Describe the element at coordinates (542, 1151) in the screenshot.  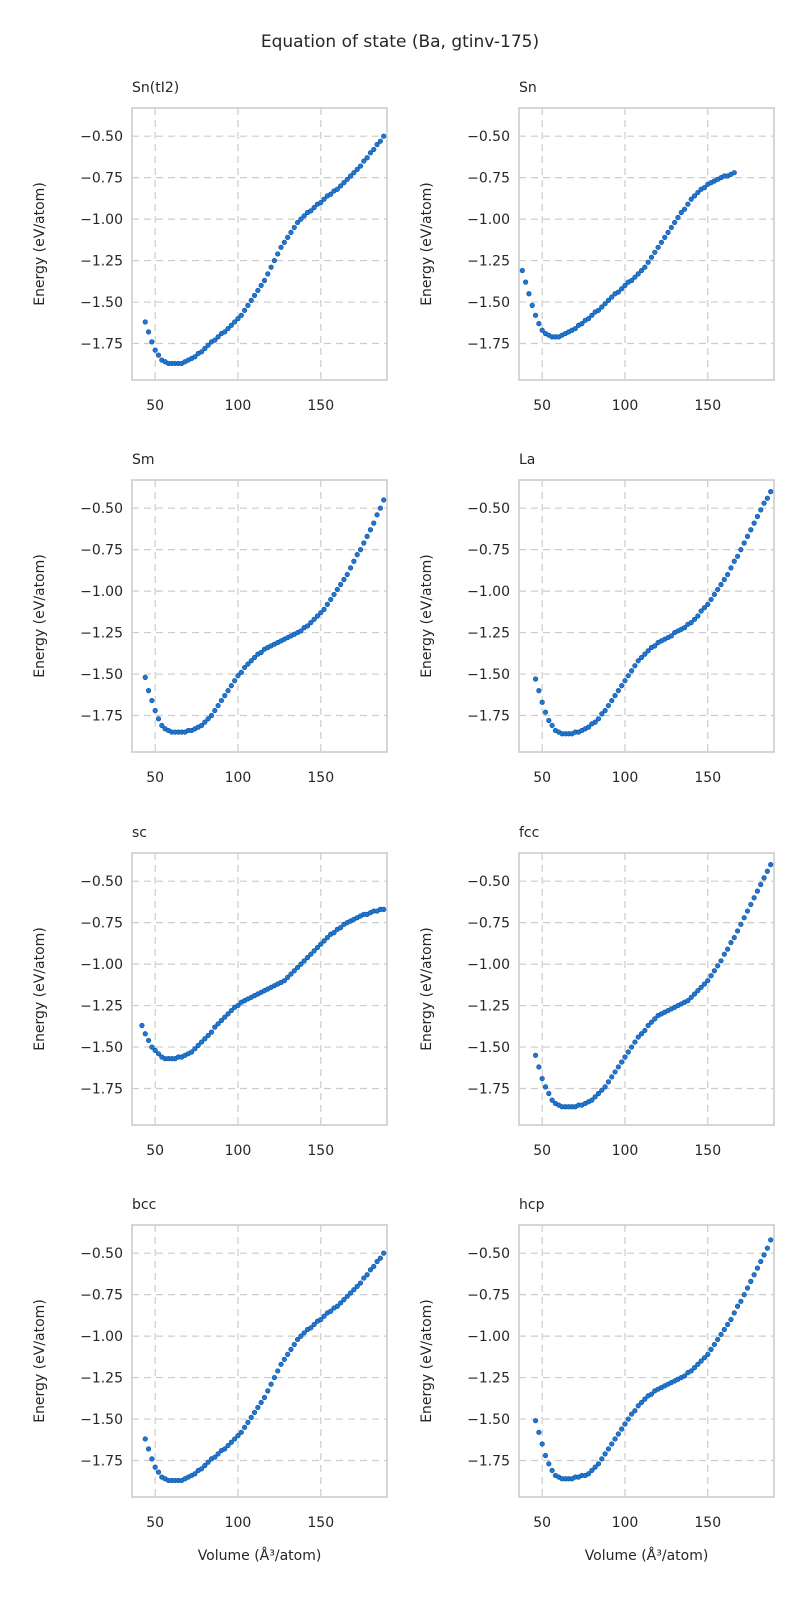
I see `x-tick-label: 50` at that location.